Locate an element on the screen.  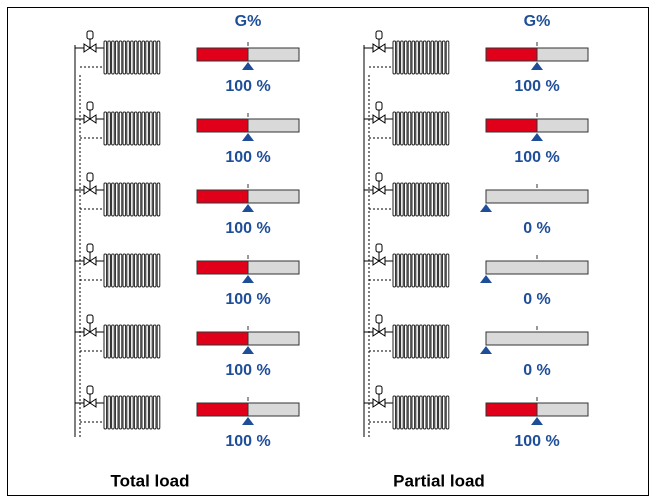
header: G% is located at coordinates (248, 21).